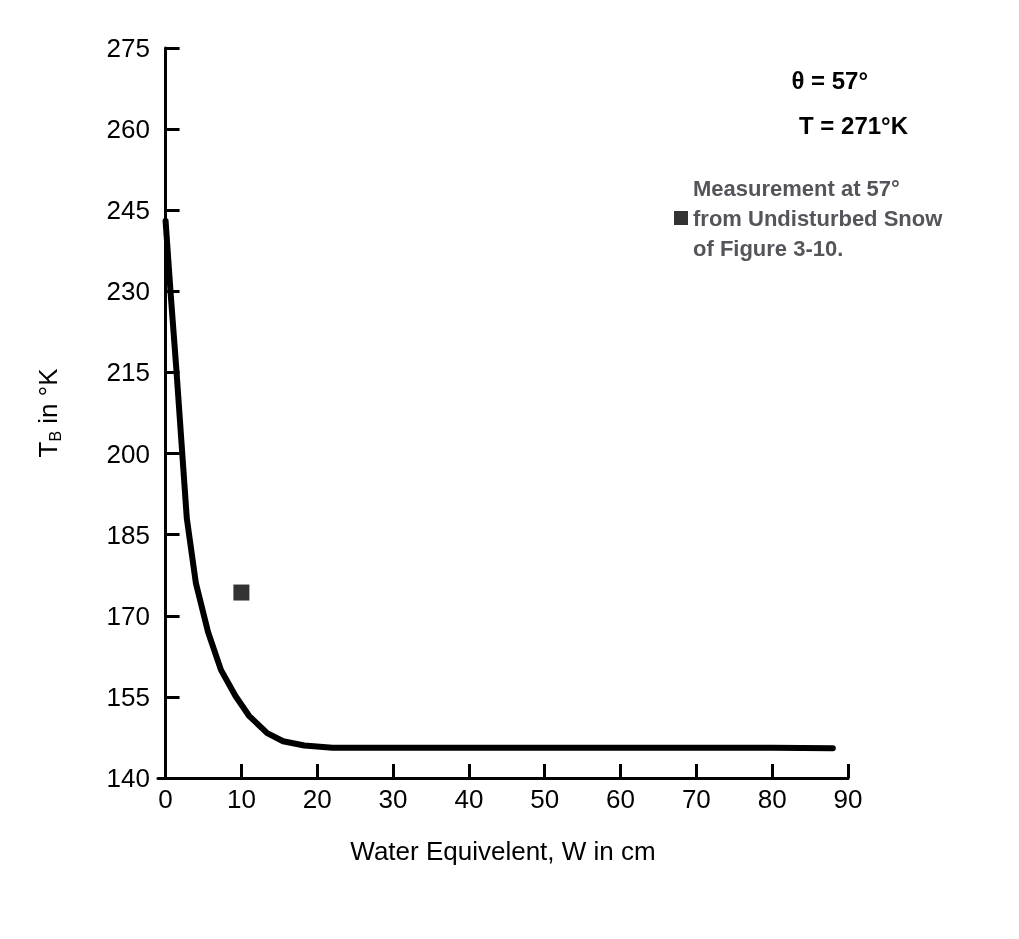 Image resolution: width=1019 pixels, height=939 pixels. What do you see at coordinates (48, 412) in the screenshot?
I see `y-axis-title: TB in °K` at bounding box center [48, 412].